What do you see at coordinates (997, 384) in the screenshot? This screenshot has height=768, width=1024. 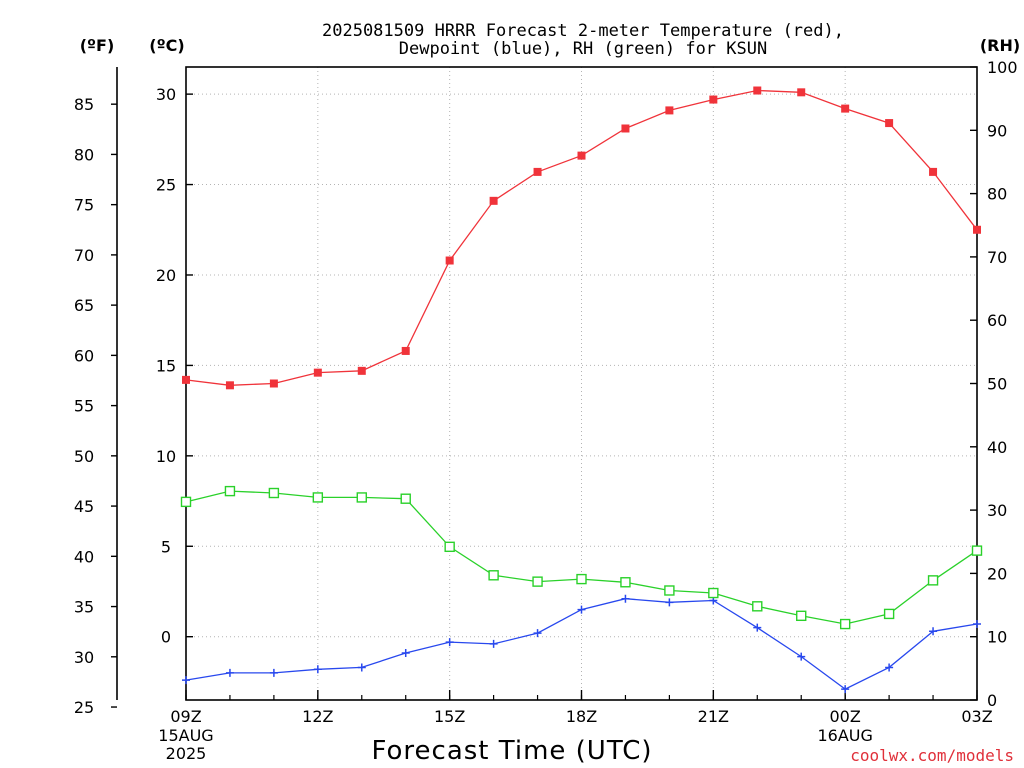 I see `rh-tick-label: 50` at bounding box center [997, 384].